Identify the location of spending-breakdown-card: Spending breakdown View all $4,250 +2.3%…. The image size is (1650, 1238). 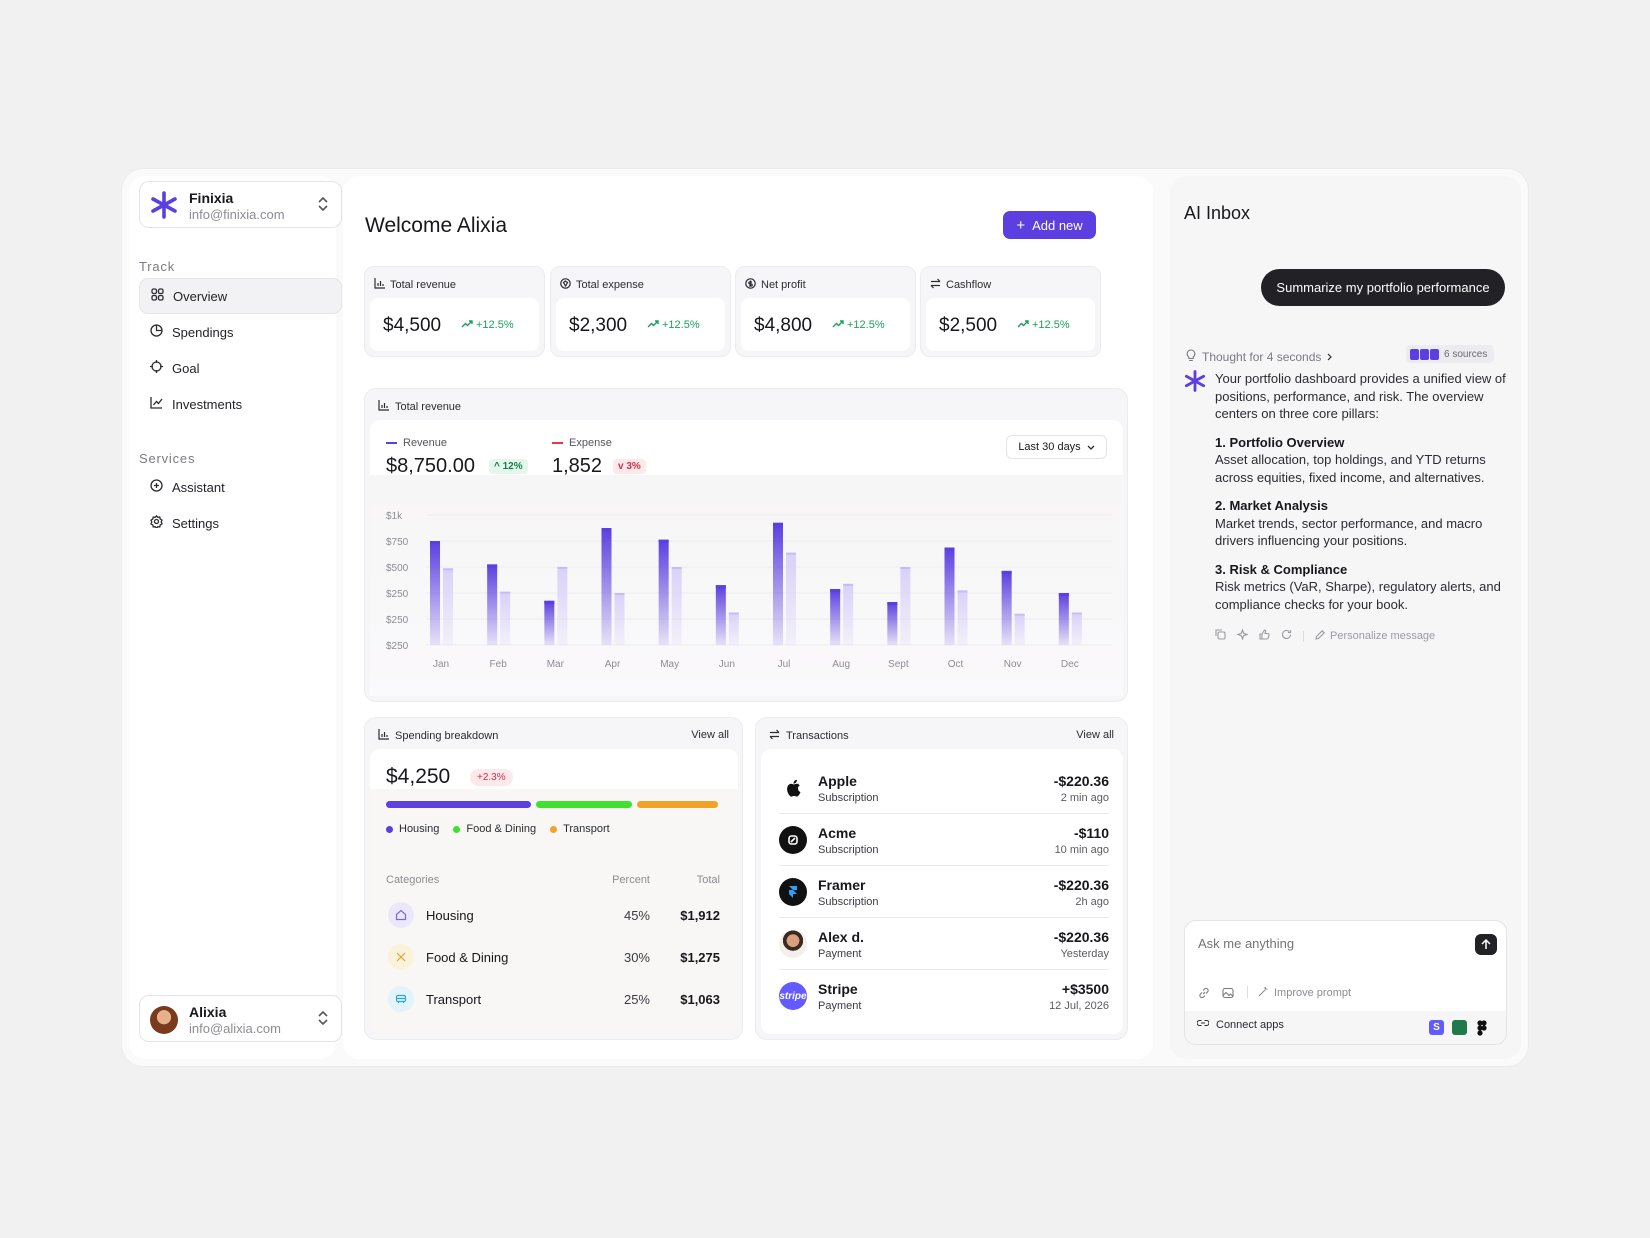
(553, 878).